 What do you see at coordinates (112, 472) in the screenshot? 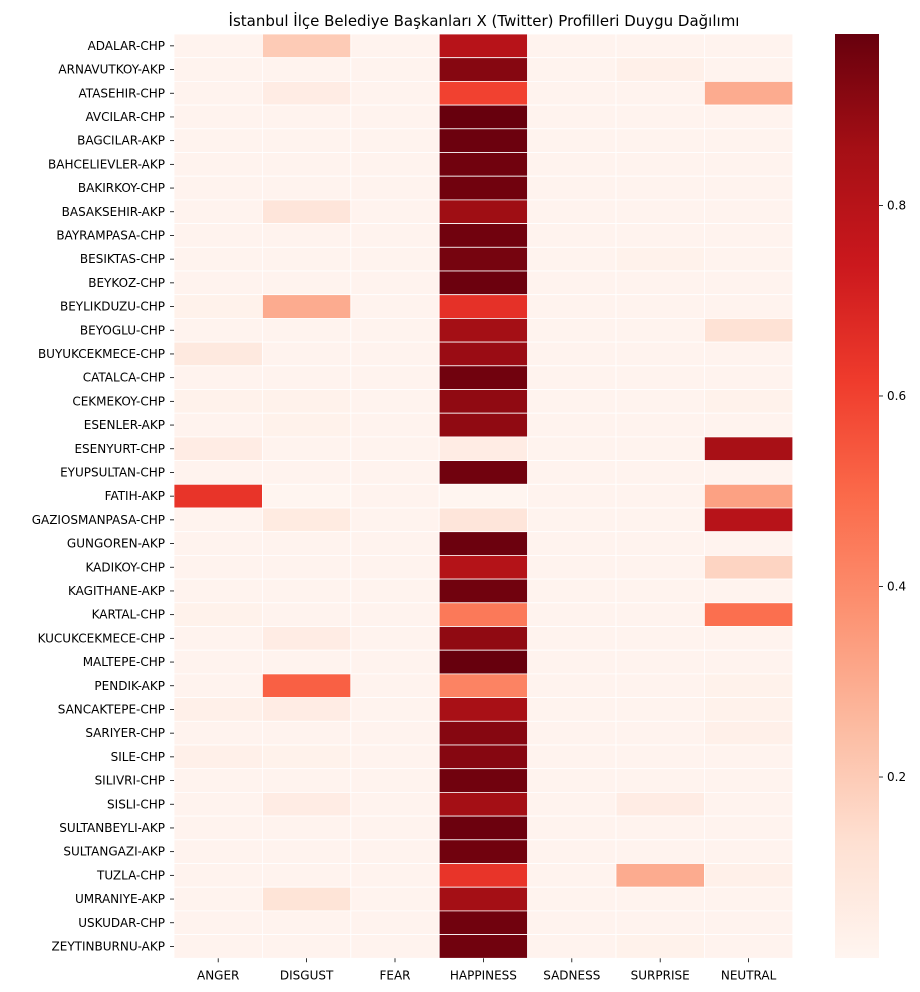
I see `row-label: EYUPSULTAN-CHP` at bounding box center [112, 472].